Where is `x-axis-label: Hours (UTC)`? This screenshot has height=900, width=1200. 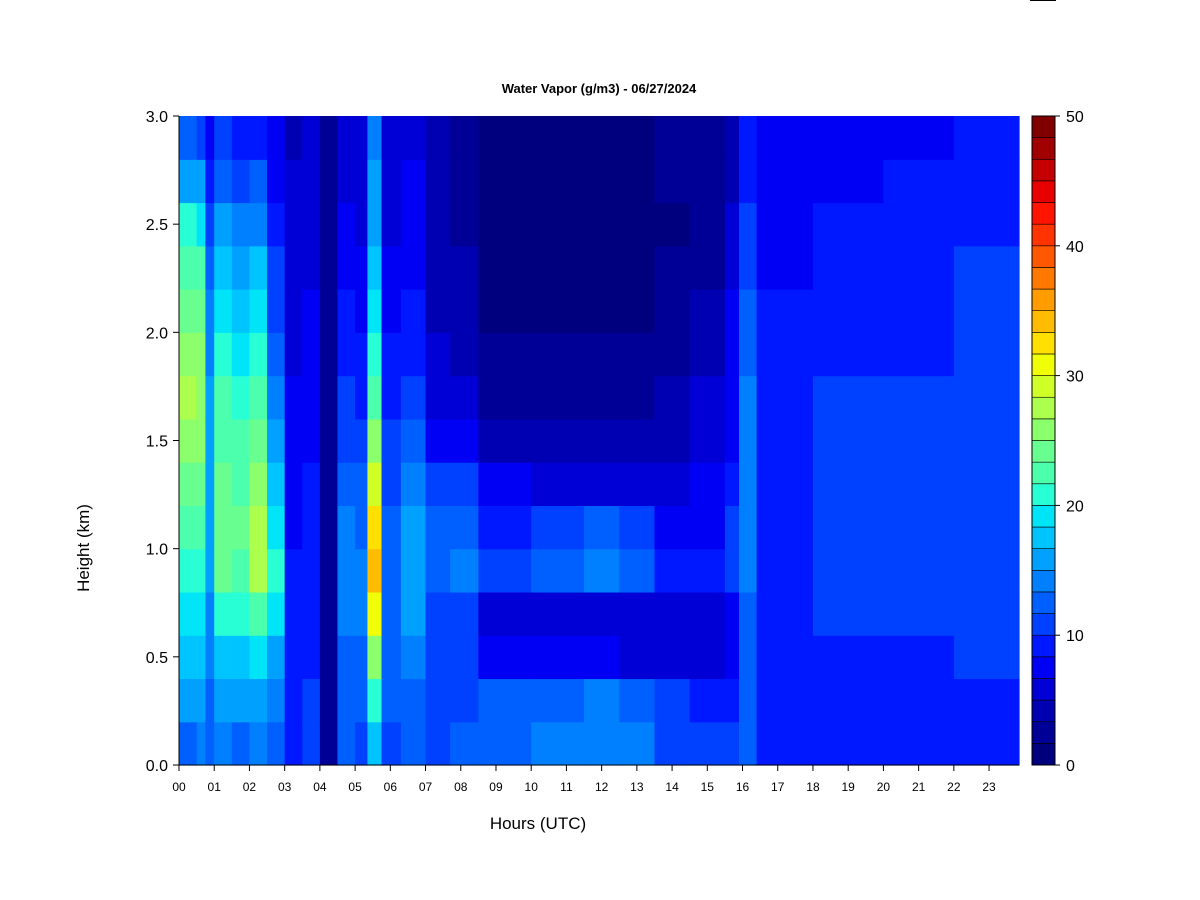 x-axis-label: Hours (UTC) is located at coordinates (538, 823).